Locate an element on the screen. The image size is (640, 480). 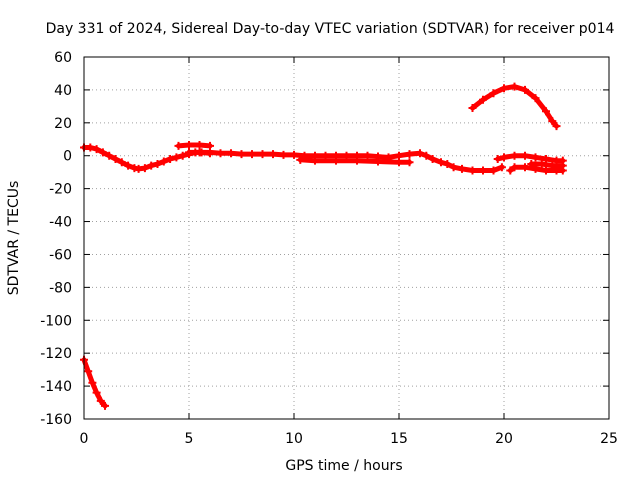
series-main-track is located at coordinates (293, 159).